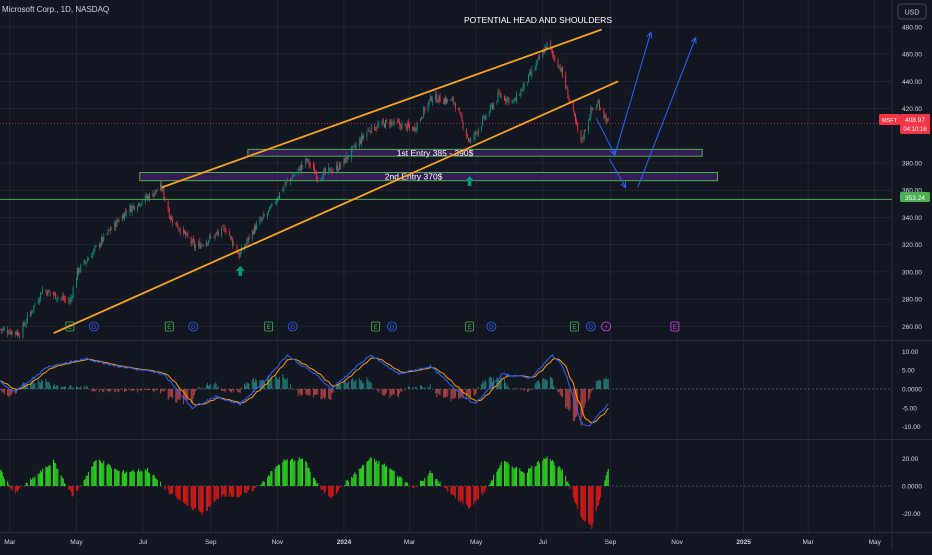 The width and height of the screenshot is (932, 555). What do you see at coordinates (912, 27) in the screenshot?
I see `price-tick-0: 480.00` at bounding box center [912, 27].